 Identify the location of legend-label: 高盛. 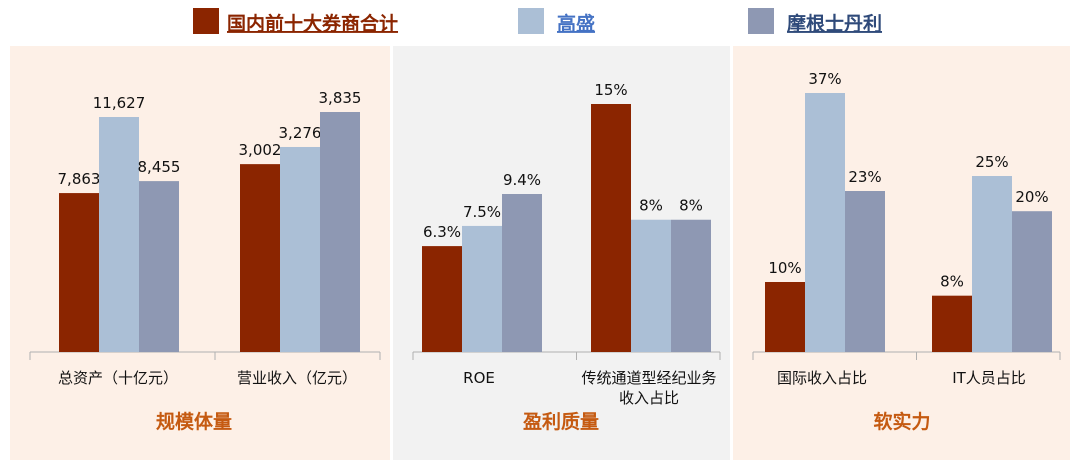
(576, 23).